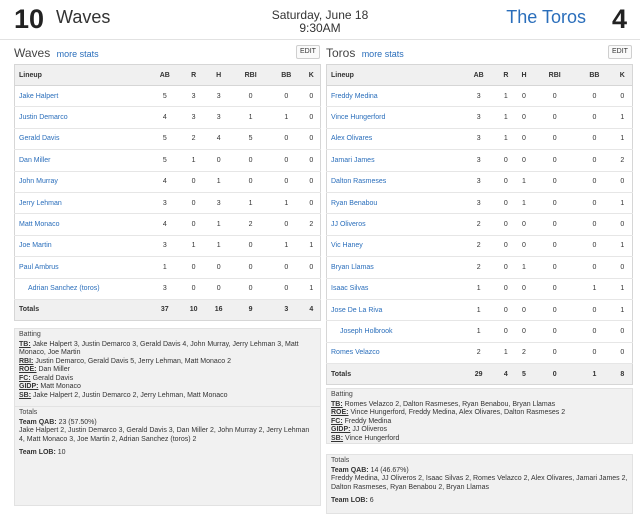 The image size is (640, 517). I want to click on table-row: Dalton Rasmeses 3 0 1 0 0 0, so click(479, 182).